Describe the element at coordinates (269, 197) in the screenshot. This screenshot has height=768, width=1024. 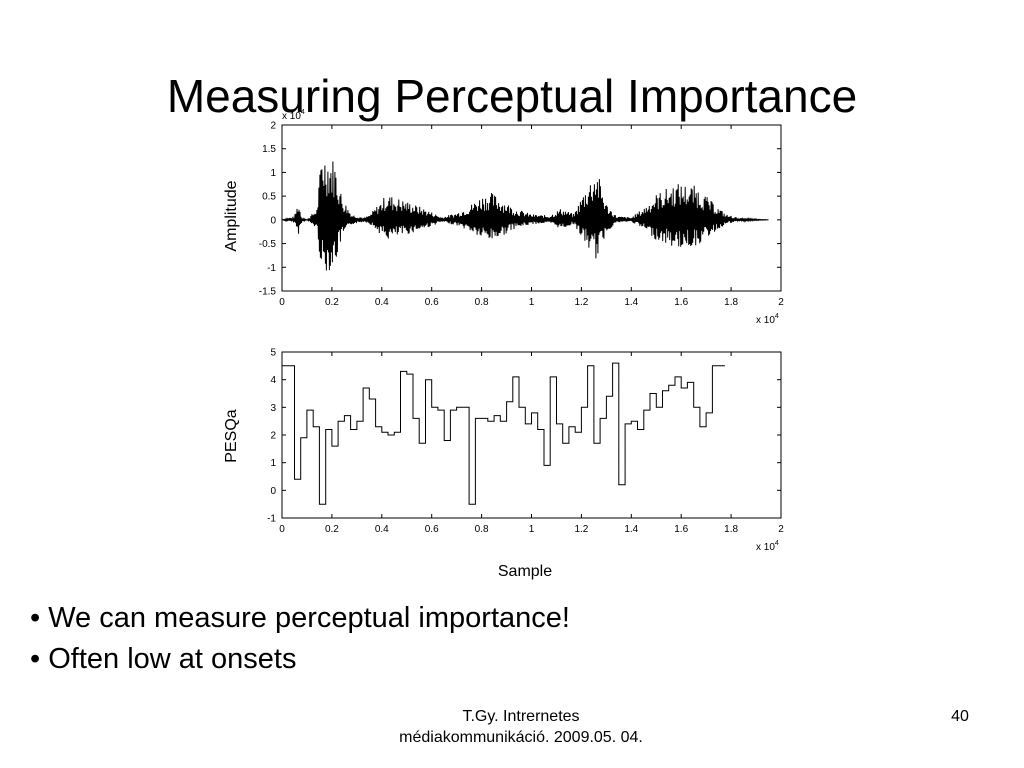
I see `y-tick-label: 0.5` at that location.